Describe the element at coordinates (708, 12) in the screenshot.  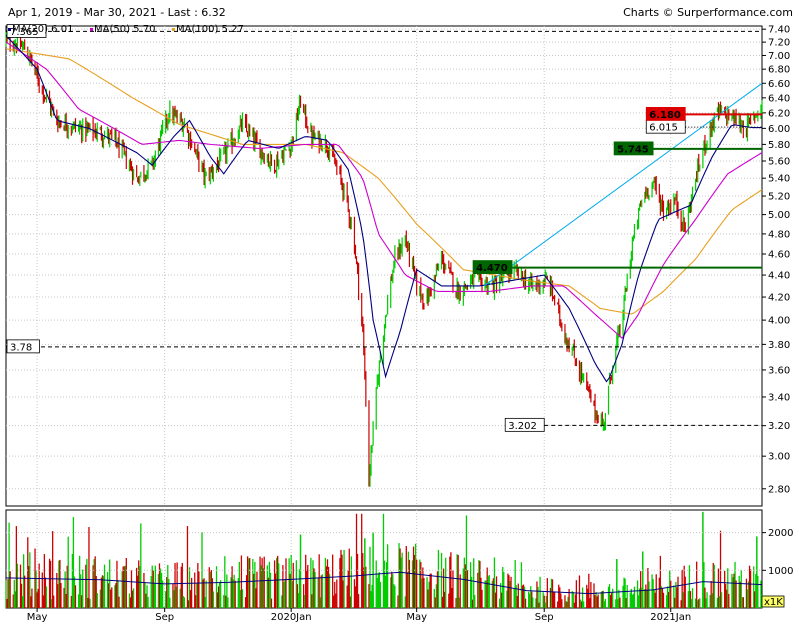
I see `chart-credit: Charts © Surperformance.com` at that location.